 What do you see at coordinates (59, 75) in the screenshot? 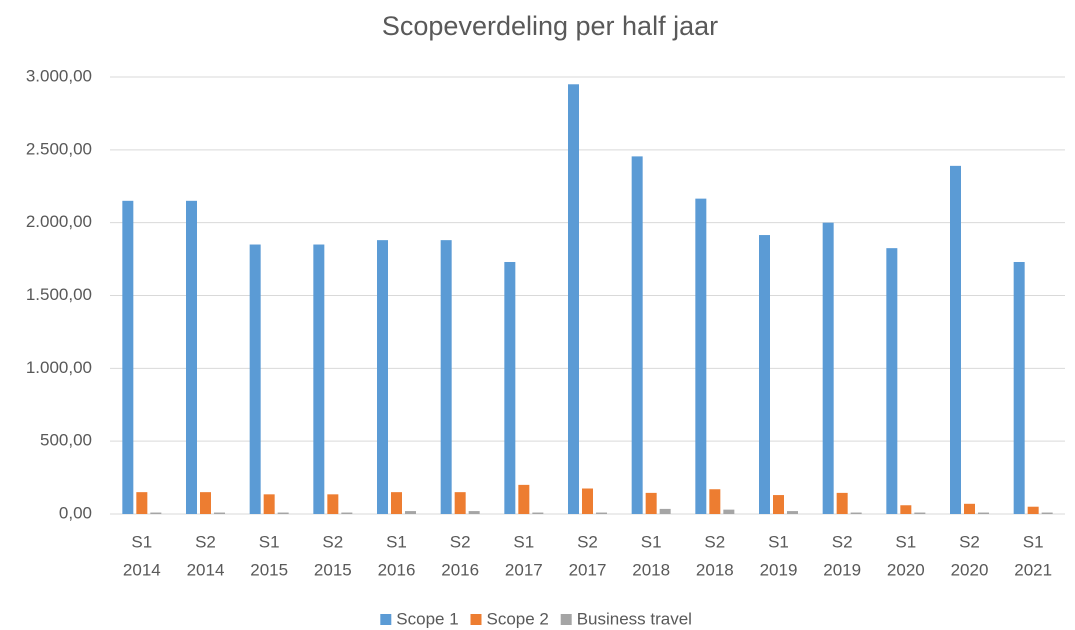
I see `y-tick-label: 3.000,00` at bounding box center [59, 75].